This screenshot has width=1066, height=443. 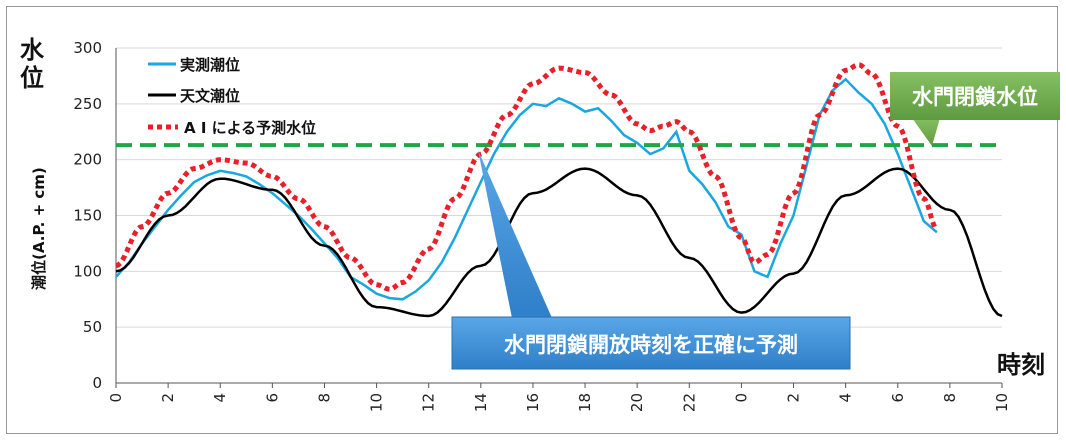 I want to click on y-axis-label: 潮位(A.P. + cm), so click(x=39, y=228).